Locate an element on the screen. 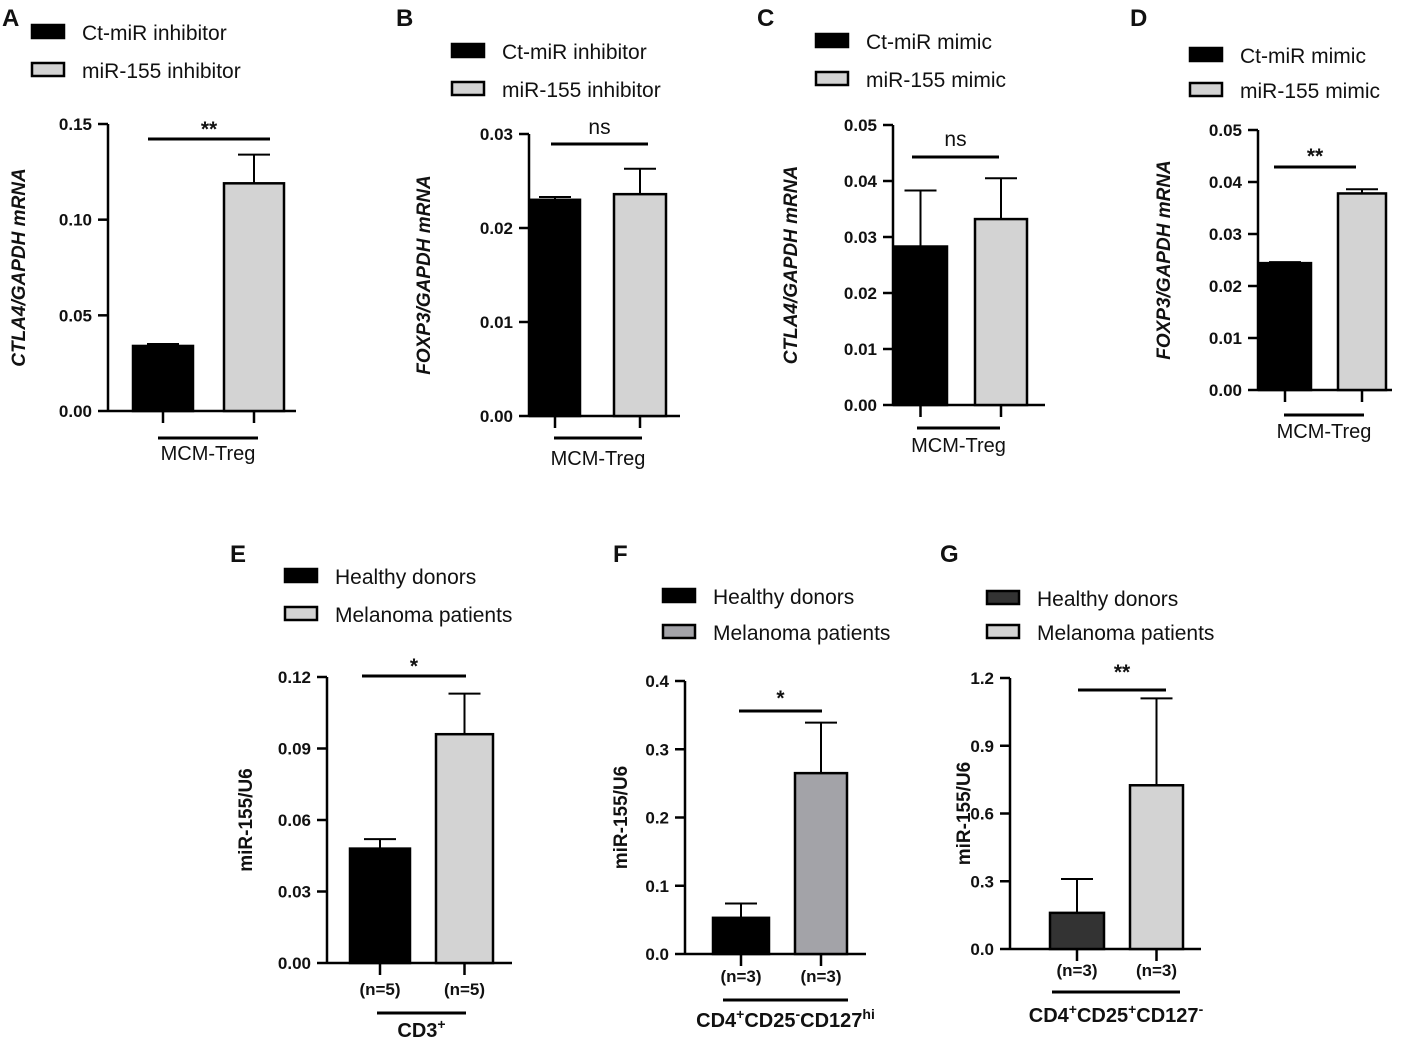  group-label: CD3+ is located at coordinates (421, 1029).